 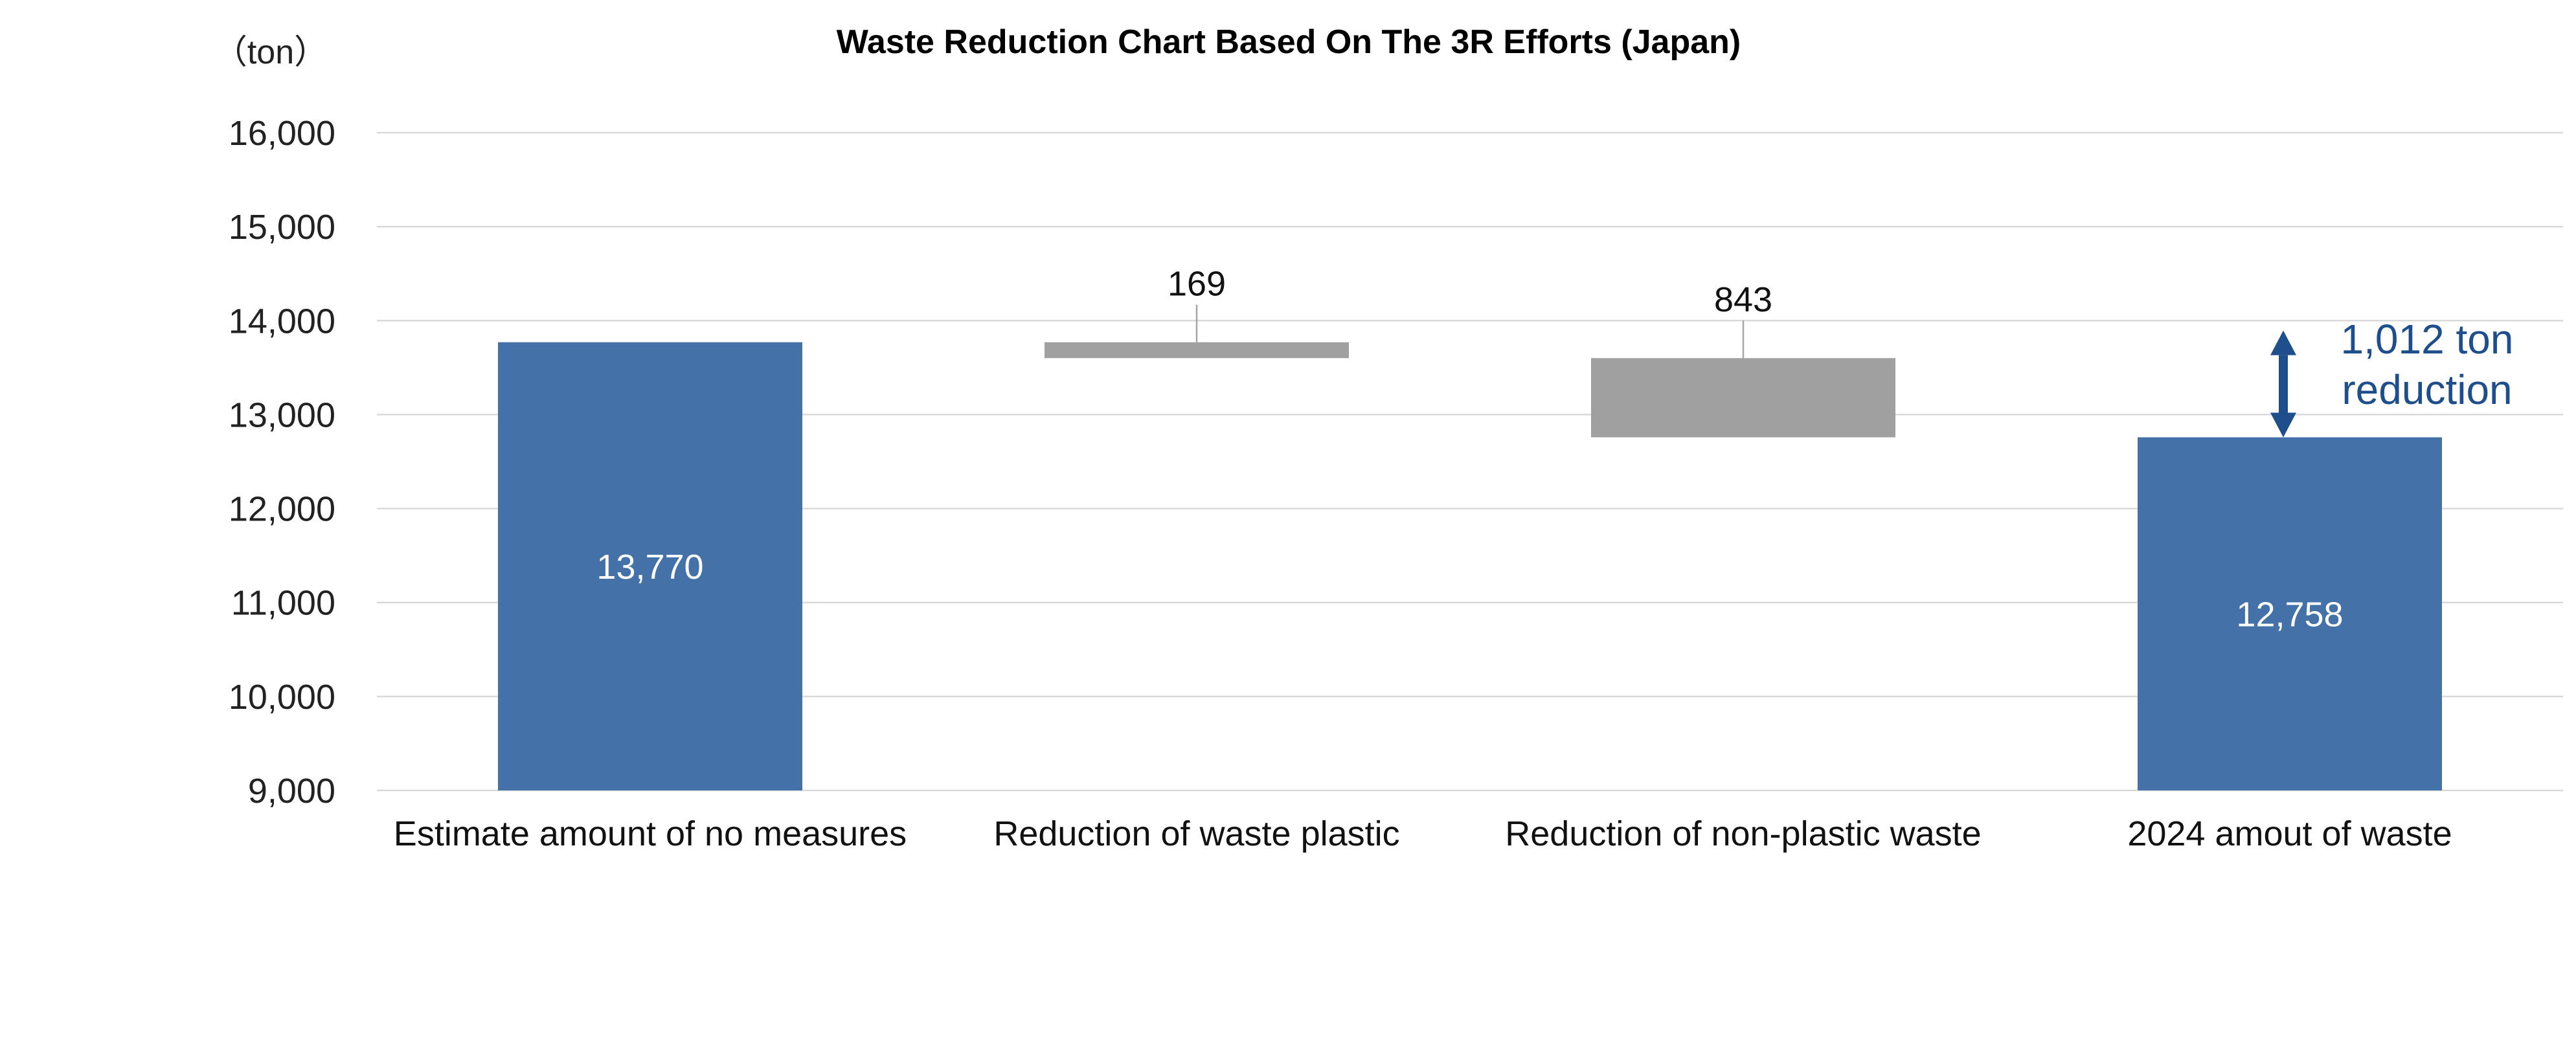 I want to click on y-tick-label: 15,000, so click(x=282, y=227).